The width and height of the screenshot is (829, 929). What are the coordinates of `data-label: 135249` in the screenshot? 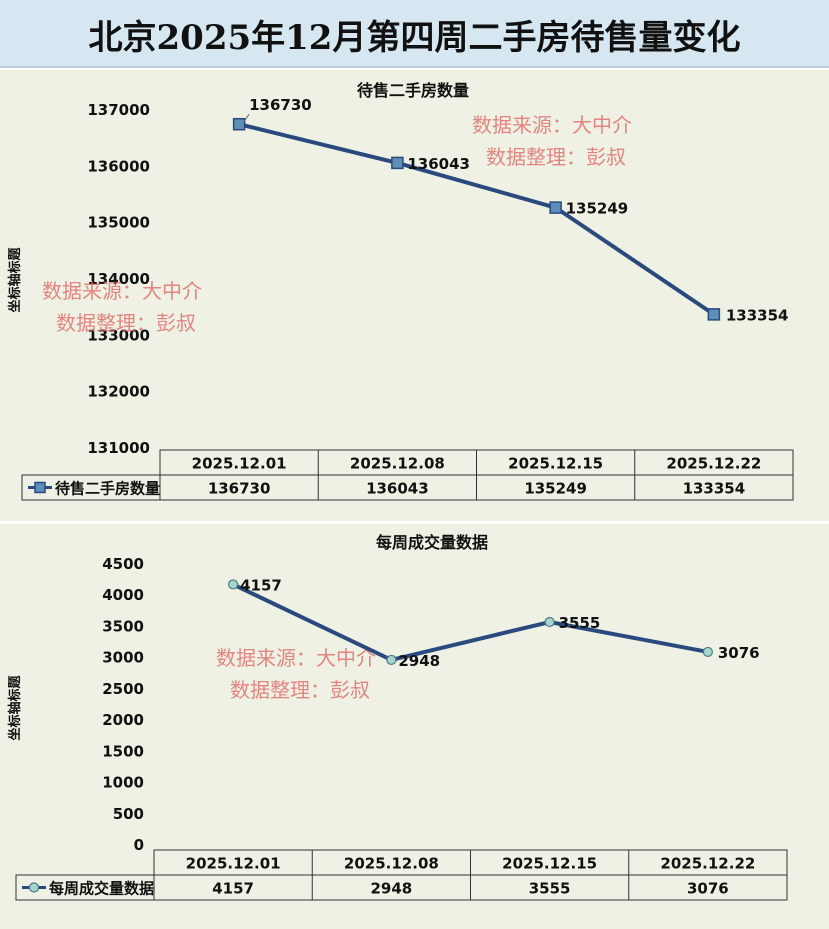 It's located at (597, 209).